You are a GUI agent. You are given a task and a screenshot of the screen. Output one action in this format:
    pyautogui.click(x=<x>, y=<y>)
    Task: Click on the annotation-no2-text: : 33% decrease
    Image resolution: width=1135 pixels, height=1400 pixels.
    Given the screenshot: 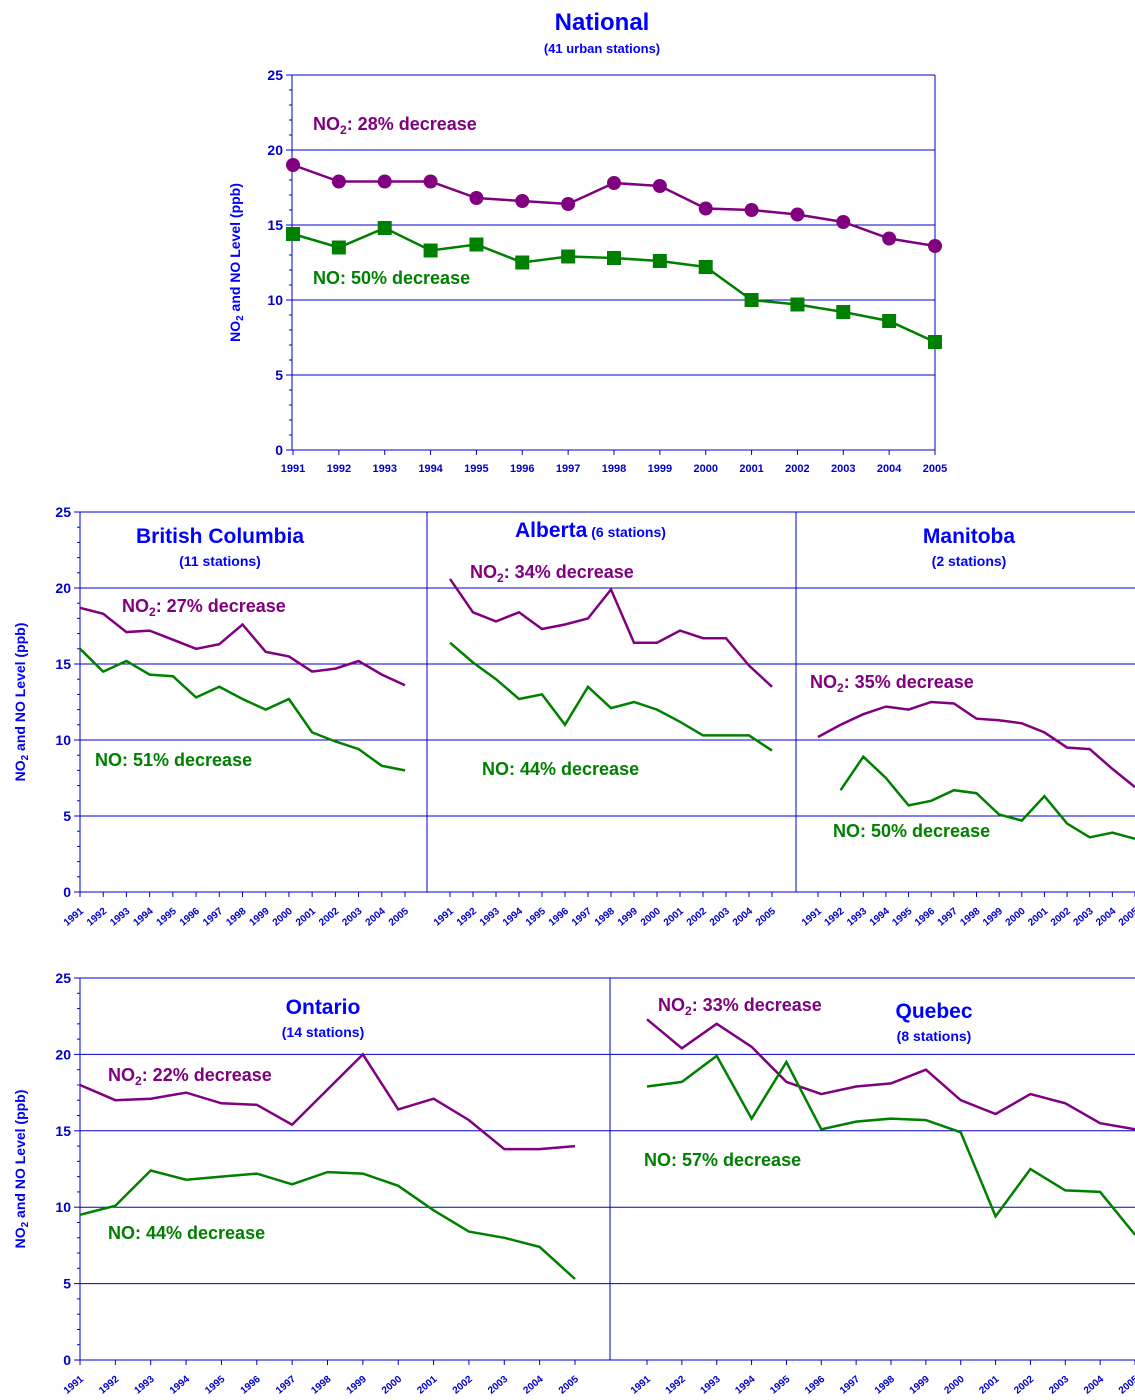 What is the action you would take?
    pyautogui.click(x=757, y=1005)
    